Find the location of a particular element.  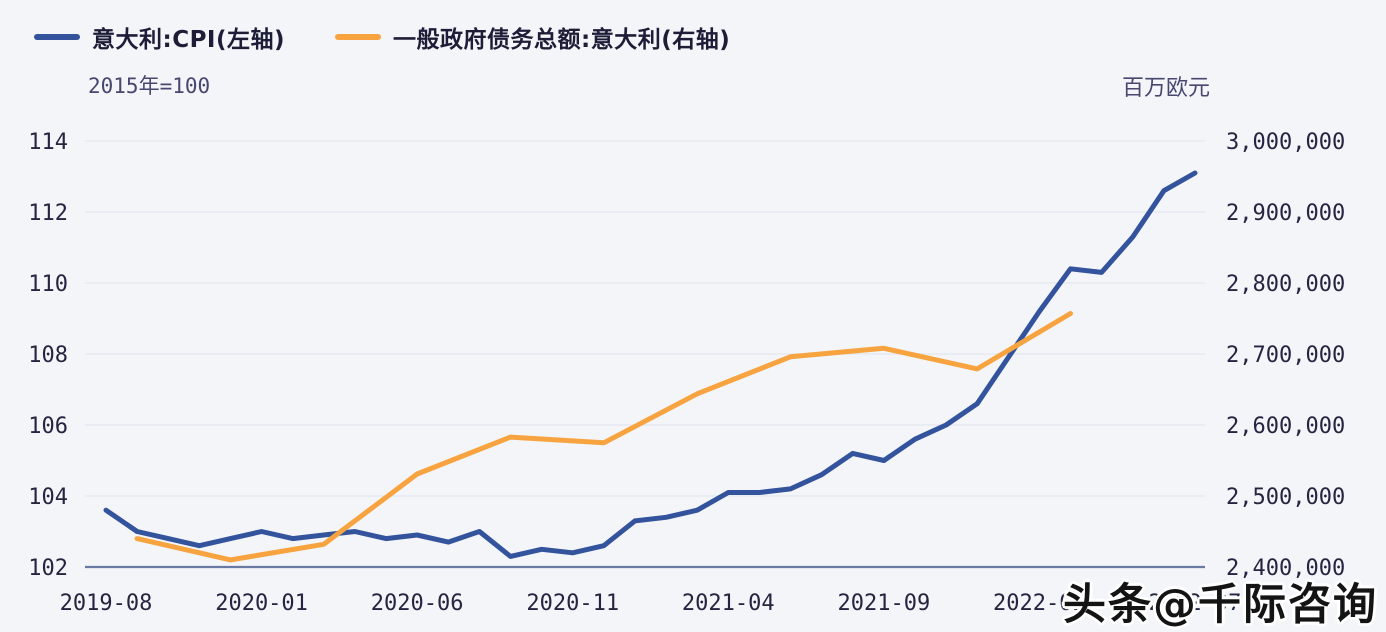

legend-item-debt: 一般政府债务总额:意大利(右轴) is located at coordinates (532, 37).